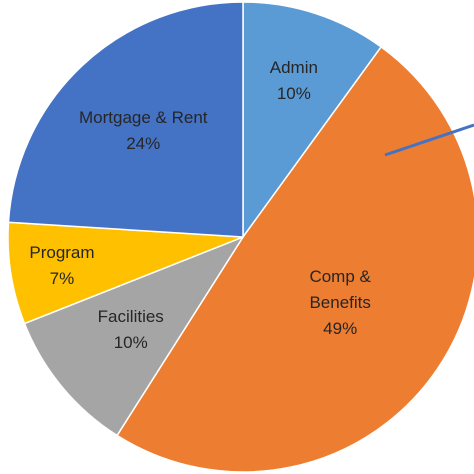  What do you see at coordinates (130, 316) in the screenshot?
I see `category-label: Facilities` at bounding box center [130, 316].